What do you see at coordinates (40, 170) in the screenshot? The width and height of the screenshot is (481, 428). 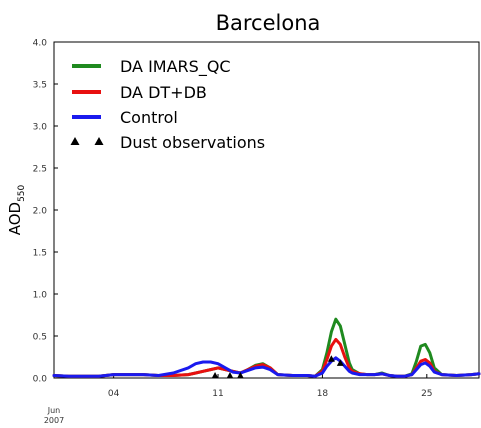 I see `y-tick-label: 2.5` at bounding box center [40, 170].